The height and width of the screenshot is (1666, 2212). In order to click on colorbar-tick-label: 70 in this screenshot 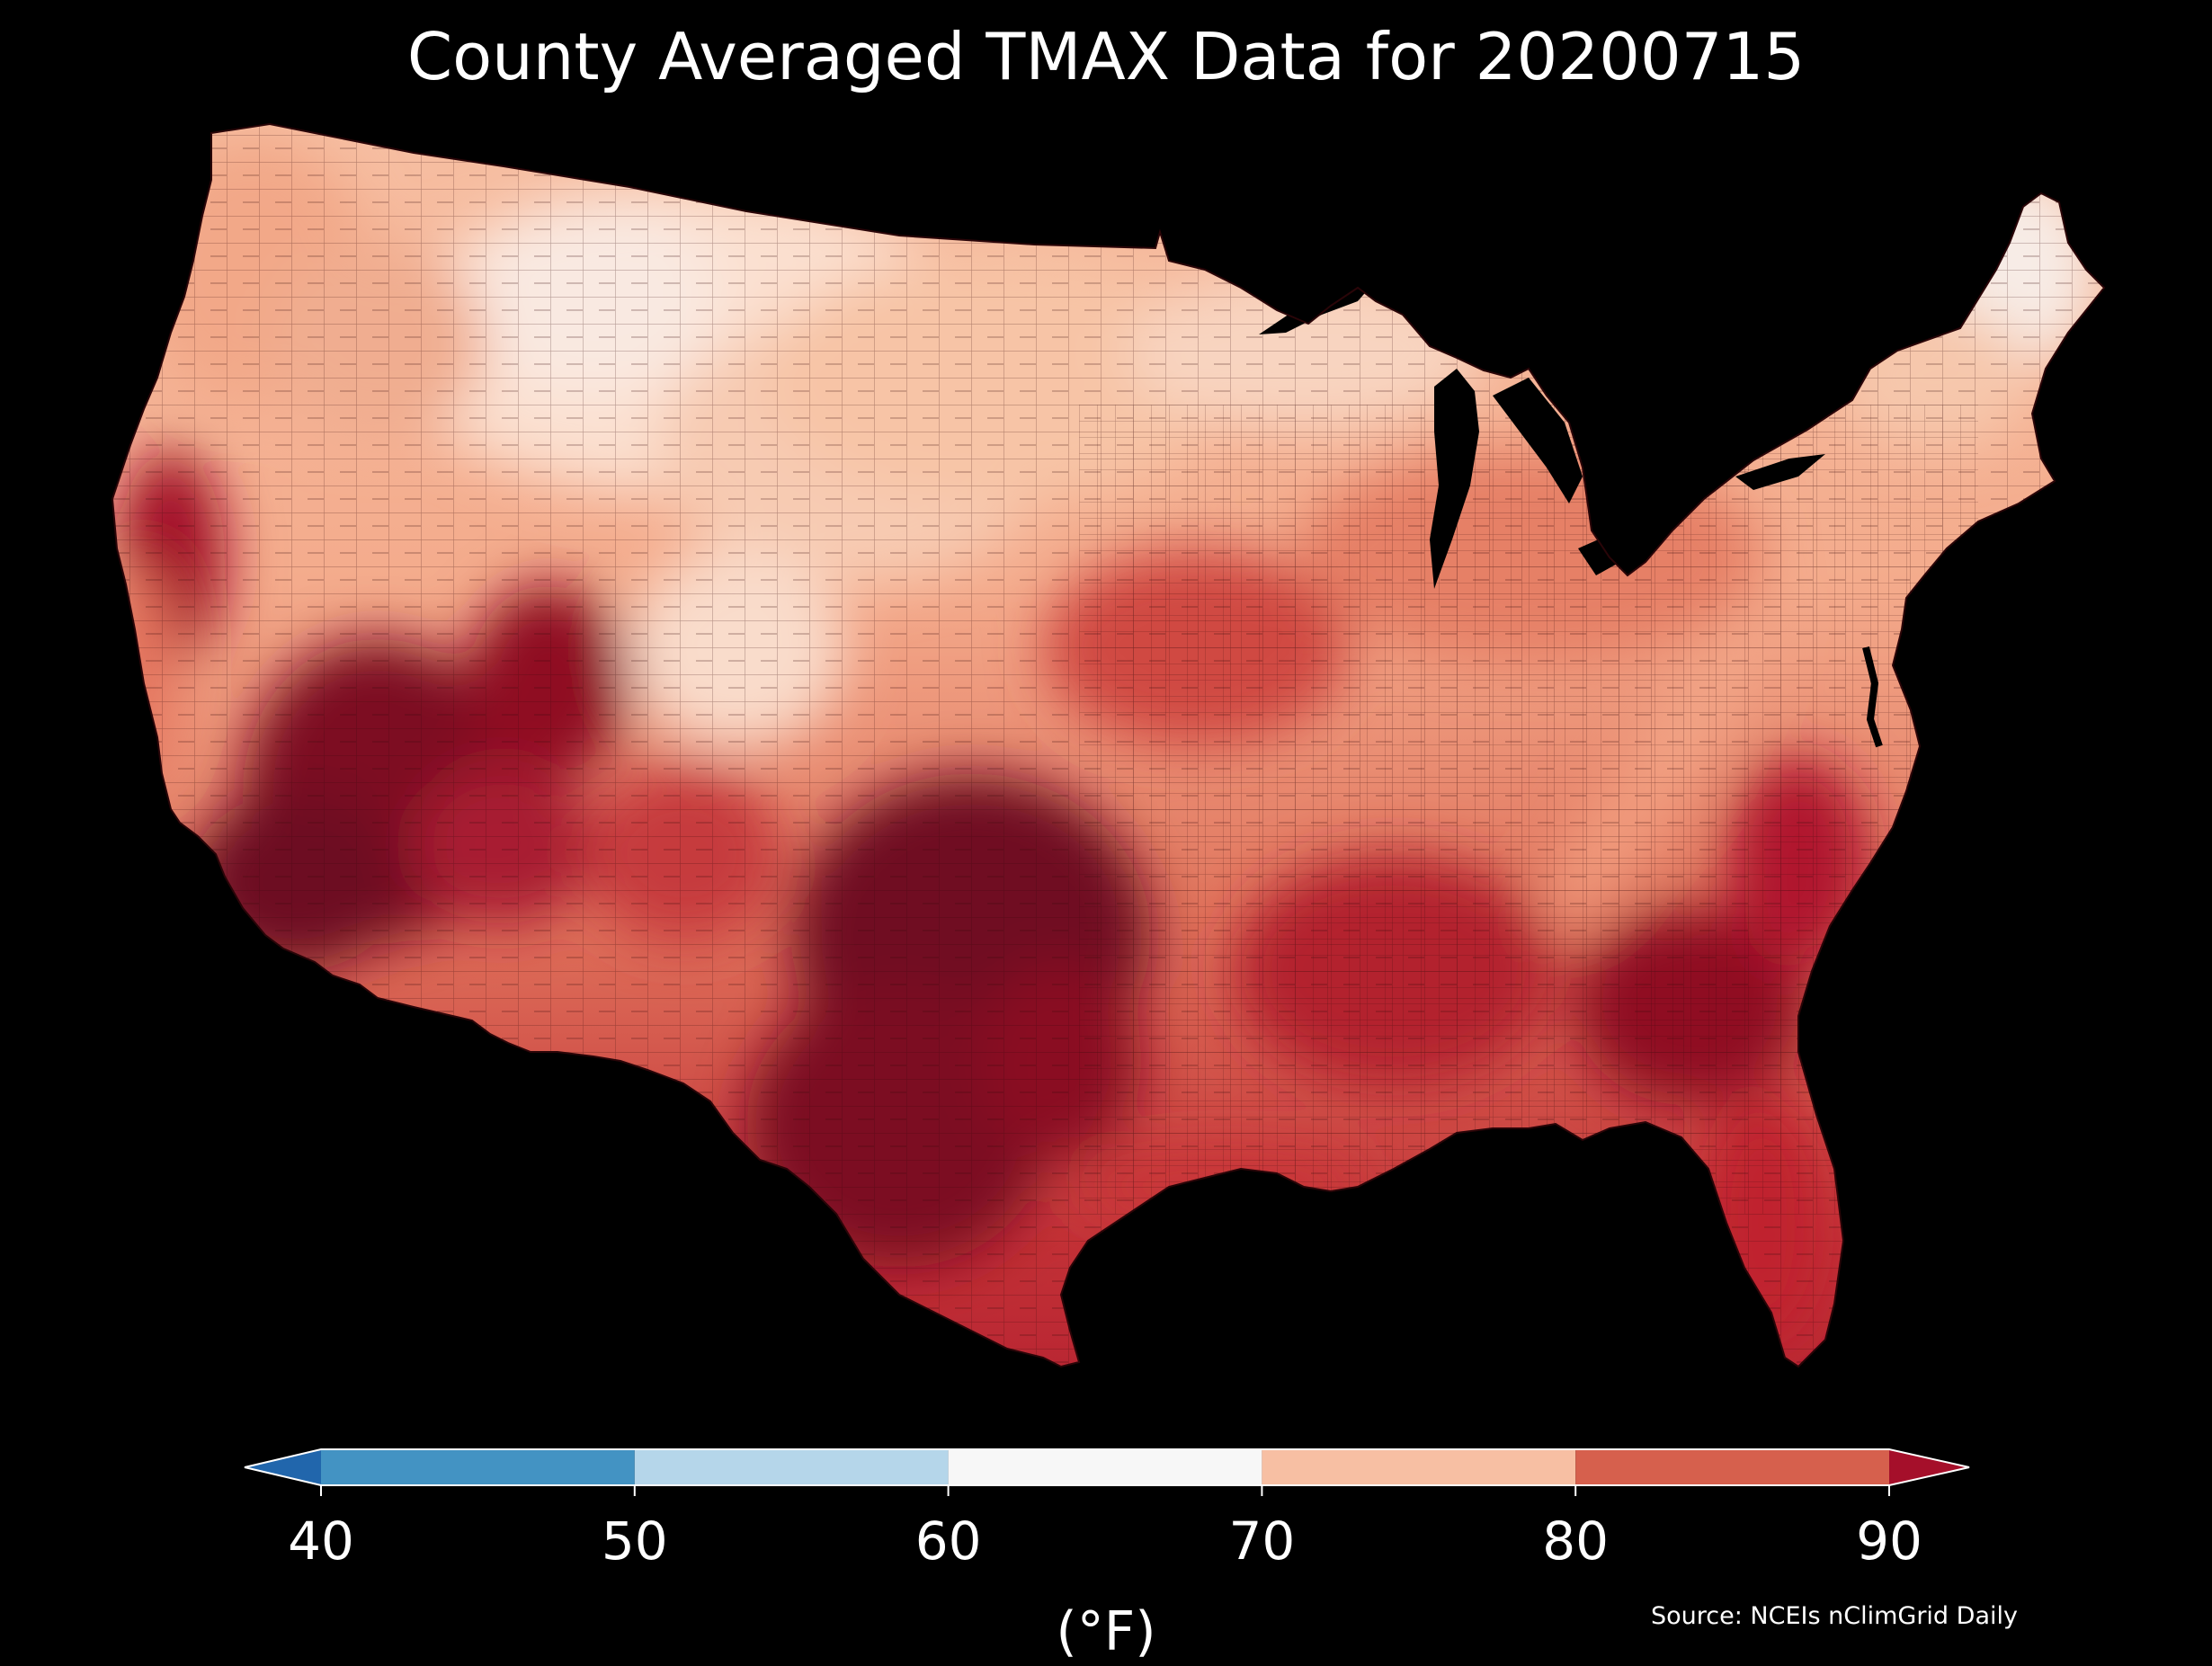, I will do `click(1262, 1541)`.